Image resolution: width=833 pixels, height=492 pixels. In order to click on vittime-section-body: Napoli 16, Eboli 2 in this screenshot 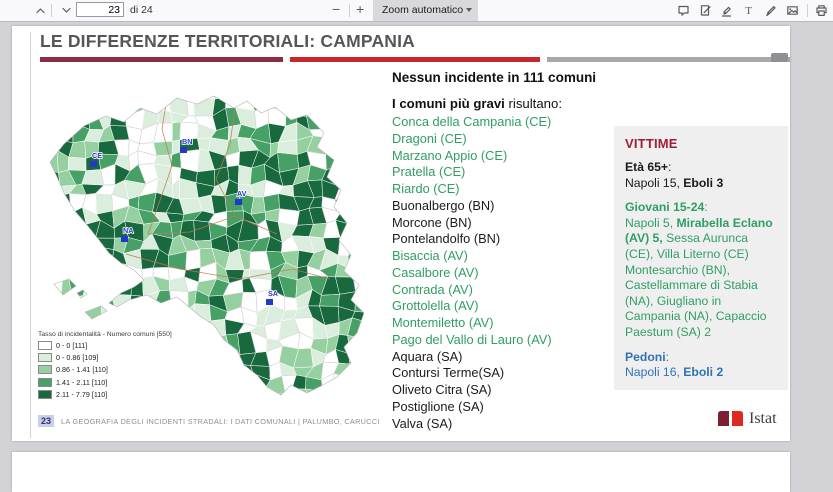, I will do `click(674, 372)`.